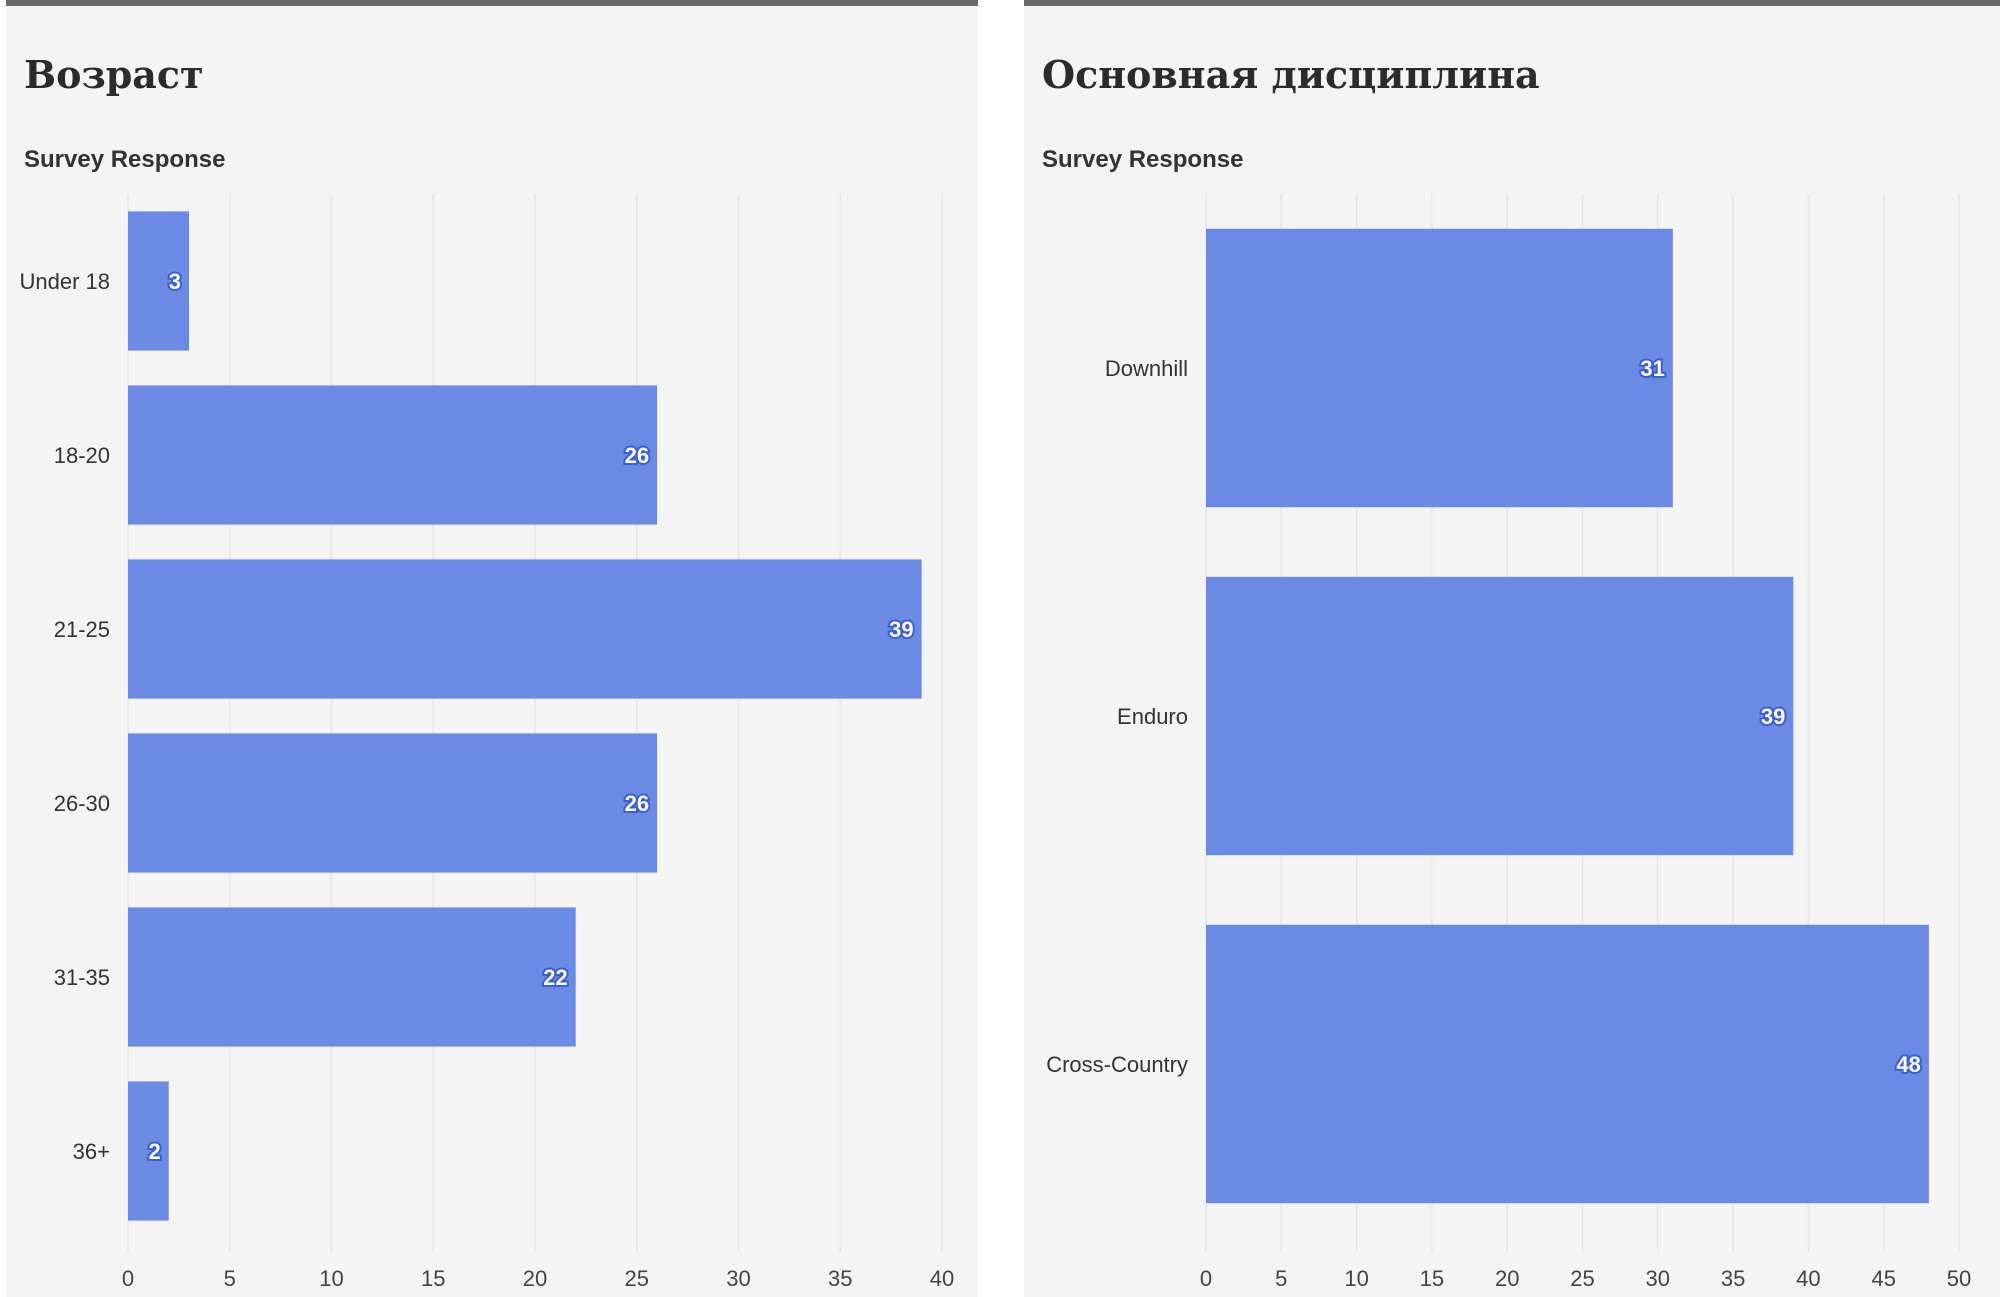  I want to click on bar-value-label: 3, so click(175, 281).